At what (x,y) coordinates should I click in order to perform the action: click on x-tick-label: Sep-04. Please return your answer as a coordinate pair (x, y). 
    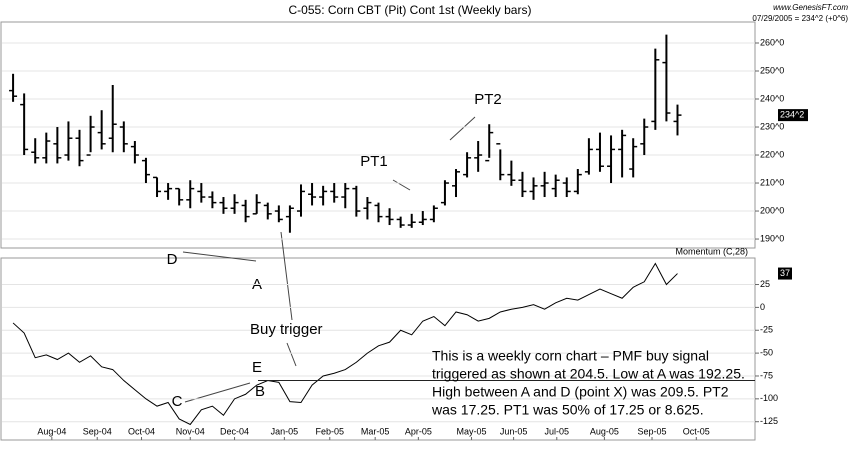
    Looking at the image, I should click on (97, 431).